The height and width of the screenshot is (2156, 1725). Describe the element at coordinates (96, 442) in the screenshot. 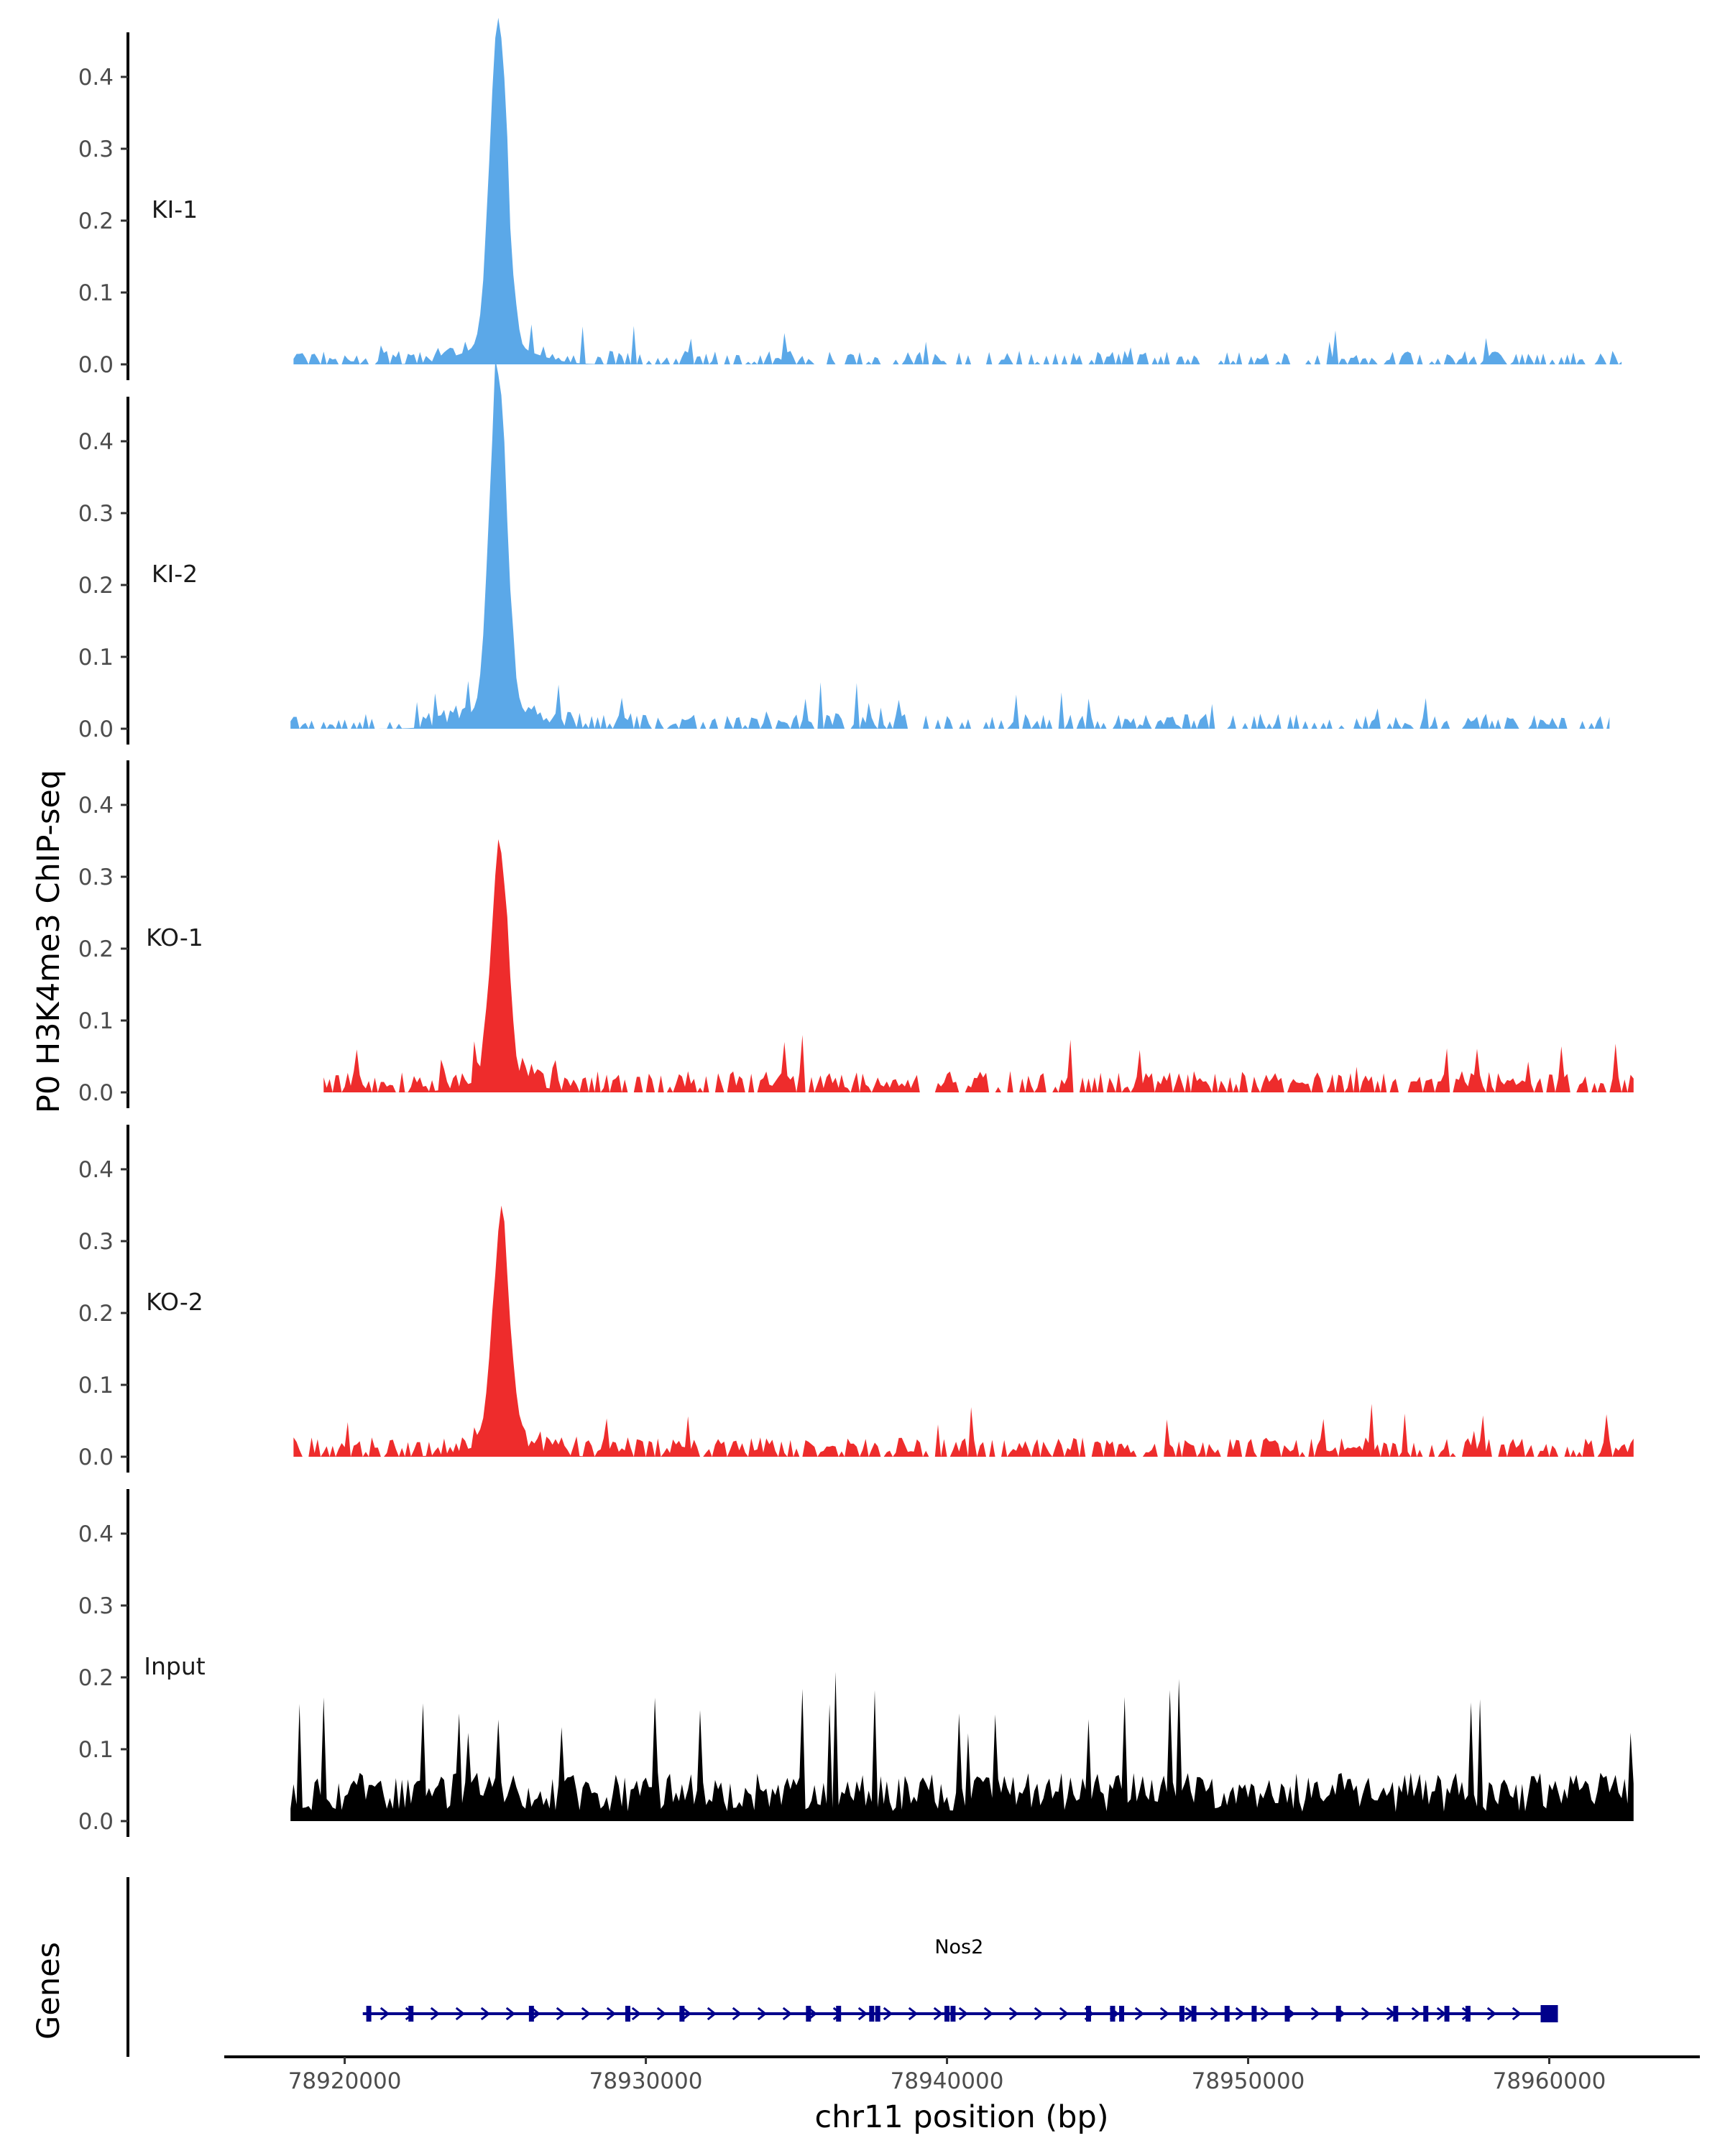

I see `track-1-y-tick-label-4: 0.4` at that location.